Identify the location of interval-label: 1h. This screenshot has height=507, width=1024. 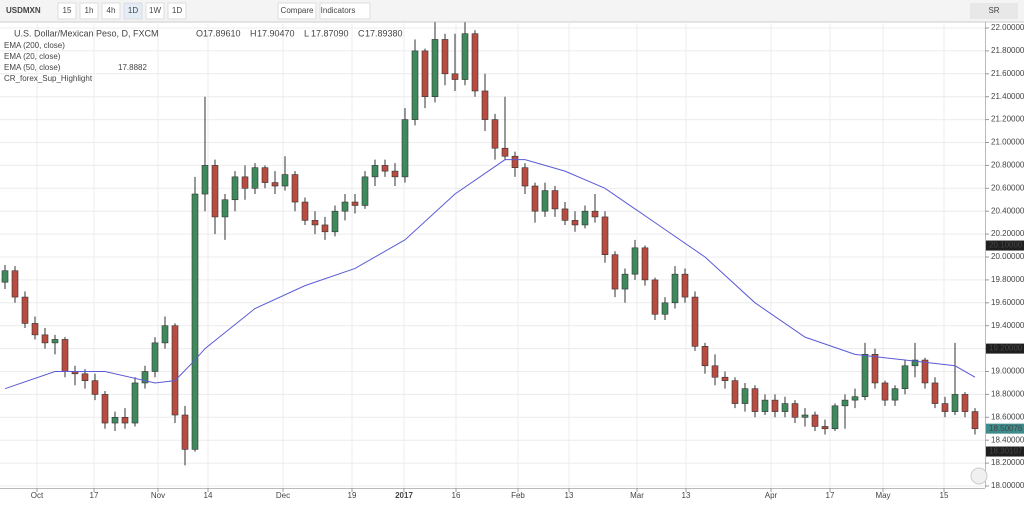
(89, 10).